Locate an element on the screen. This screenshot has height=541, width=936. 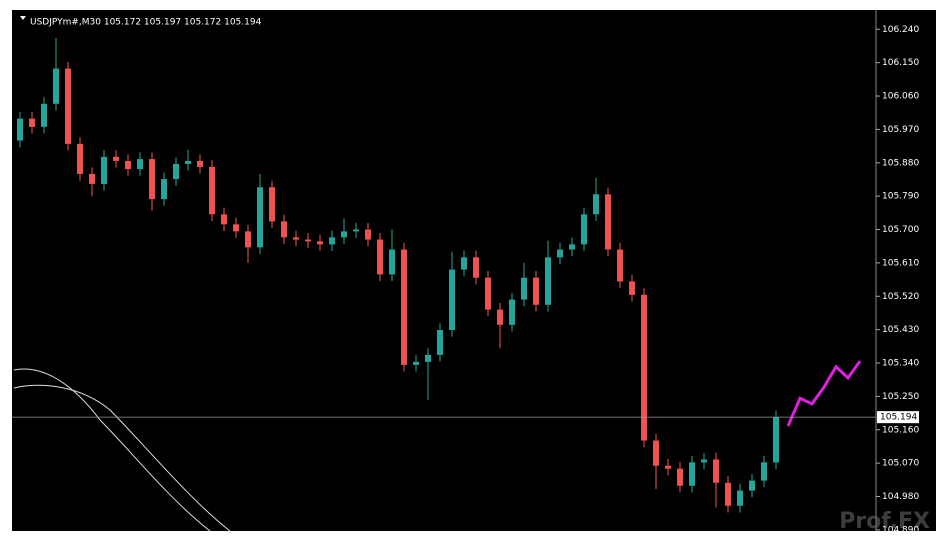
y-tick-label: 105.340 is located at coordinates (900, 364).